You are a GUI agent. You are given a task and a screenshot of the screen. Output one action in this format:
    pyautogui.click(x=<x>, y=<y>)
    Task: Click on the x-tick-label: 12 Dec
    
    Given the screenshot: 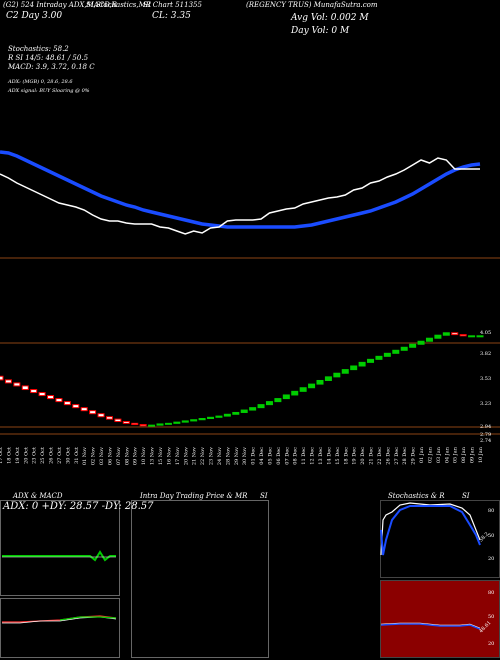 What is the action you would take?
    pyautogui.click(x=313, y=456)
    